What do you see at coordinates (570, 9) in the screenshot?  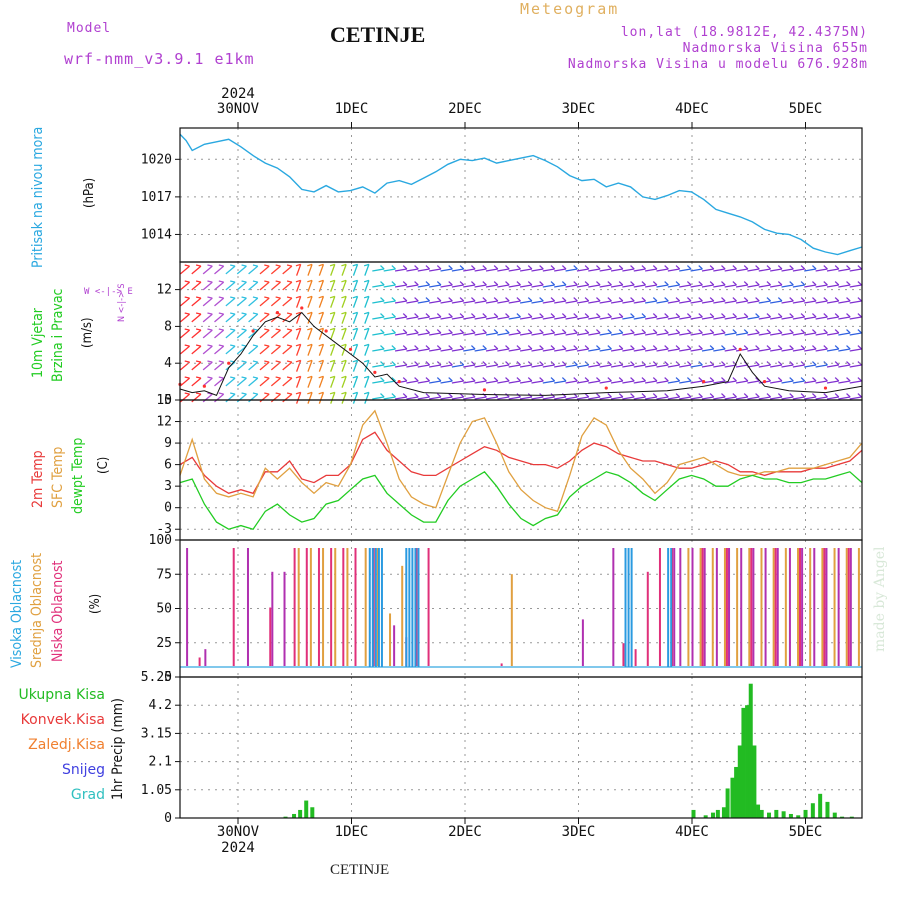 I see `meteogram-label: Meteogram` at bounding box center [570, 9].